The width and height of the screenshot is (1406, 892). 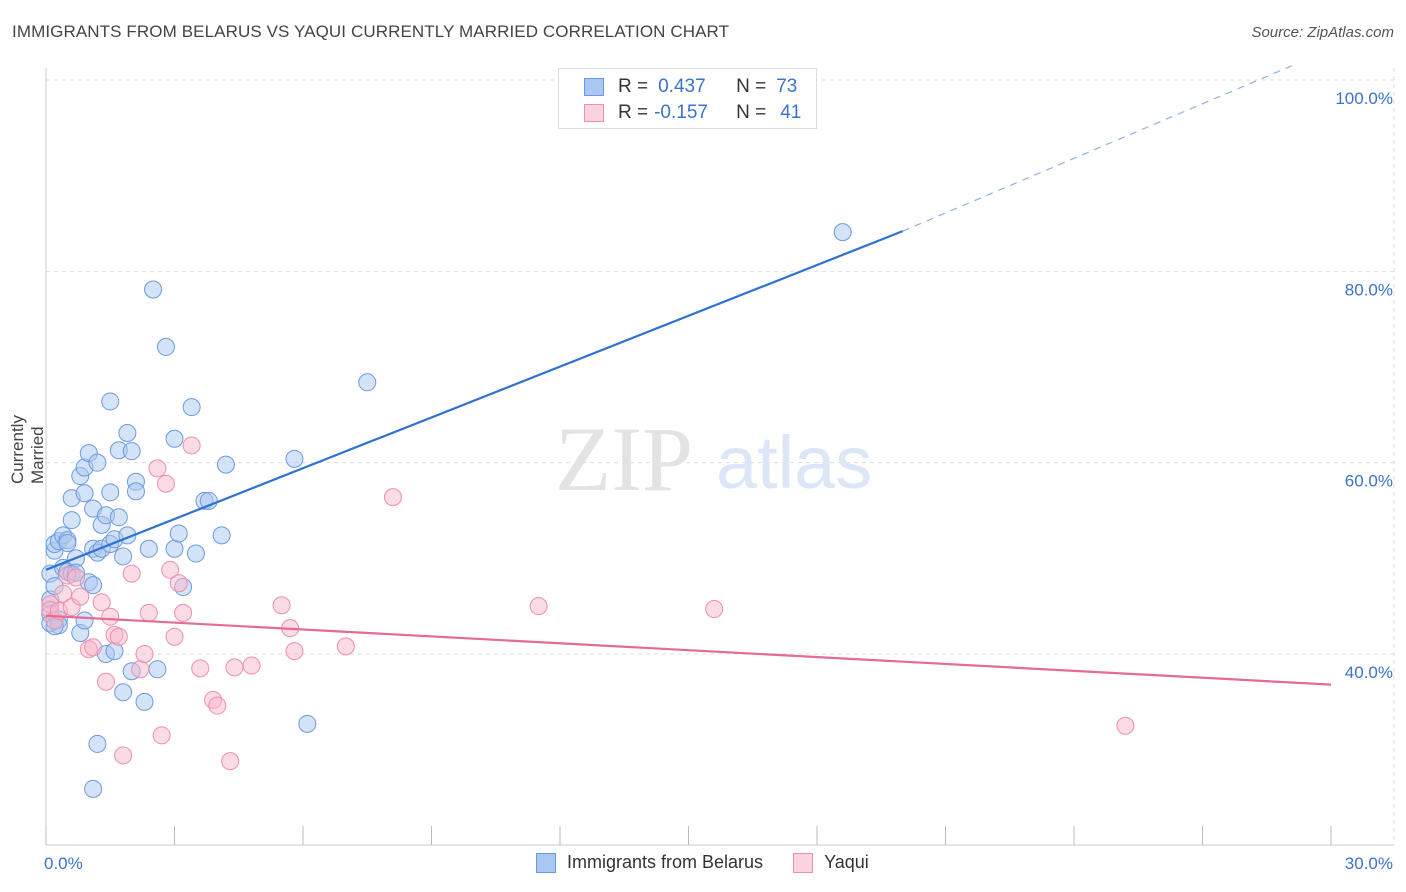 I want to click on x-tick-label-max: 30.0%, so click(x=1369, y=863).